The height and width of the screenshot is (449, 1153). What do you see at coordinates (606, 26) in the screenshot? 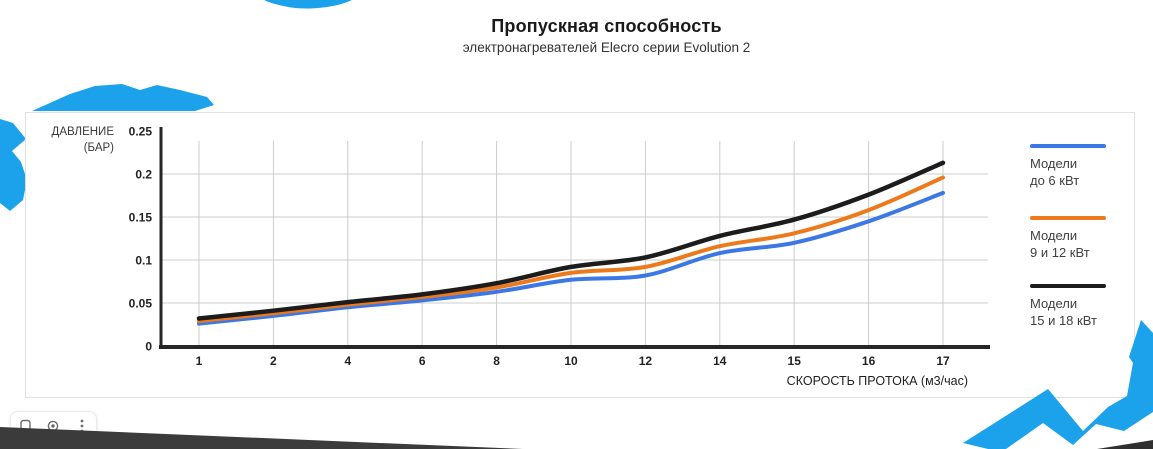
I see `chart-title: Пропускная способность` at bounding box center [606, 26].